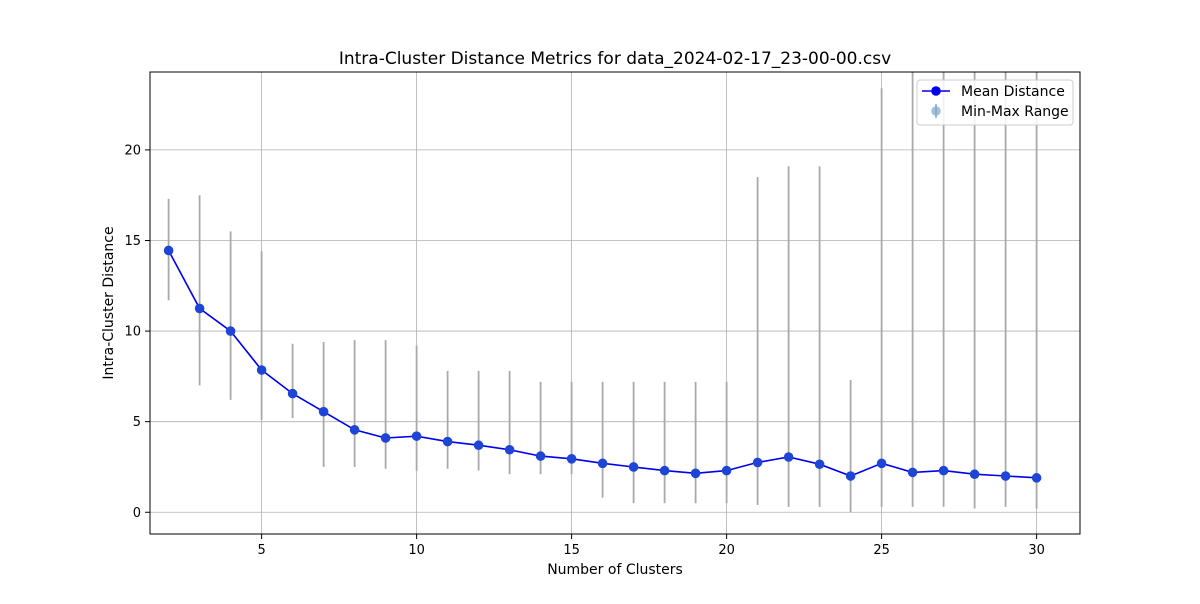  I want to click on x-tick-label: 5, so click(261, 550).